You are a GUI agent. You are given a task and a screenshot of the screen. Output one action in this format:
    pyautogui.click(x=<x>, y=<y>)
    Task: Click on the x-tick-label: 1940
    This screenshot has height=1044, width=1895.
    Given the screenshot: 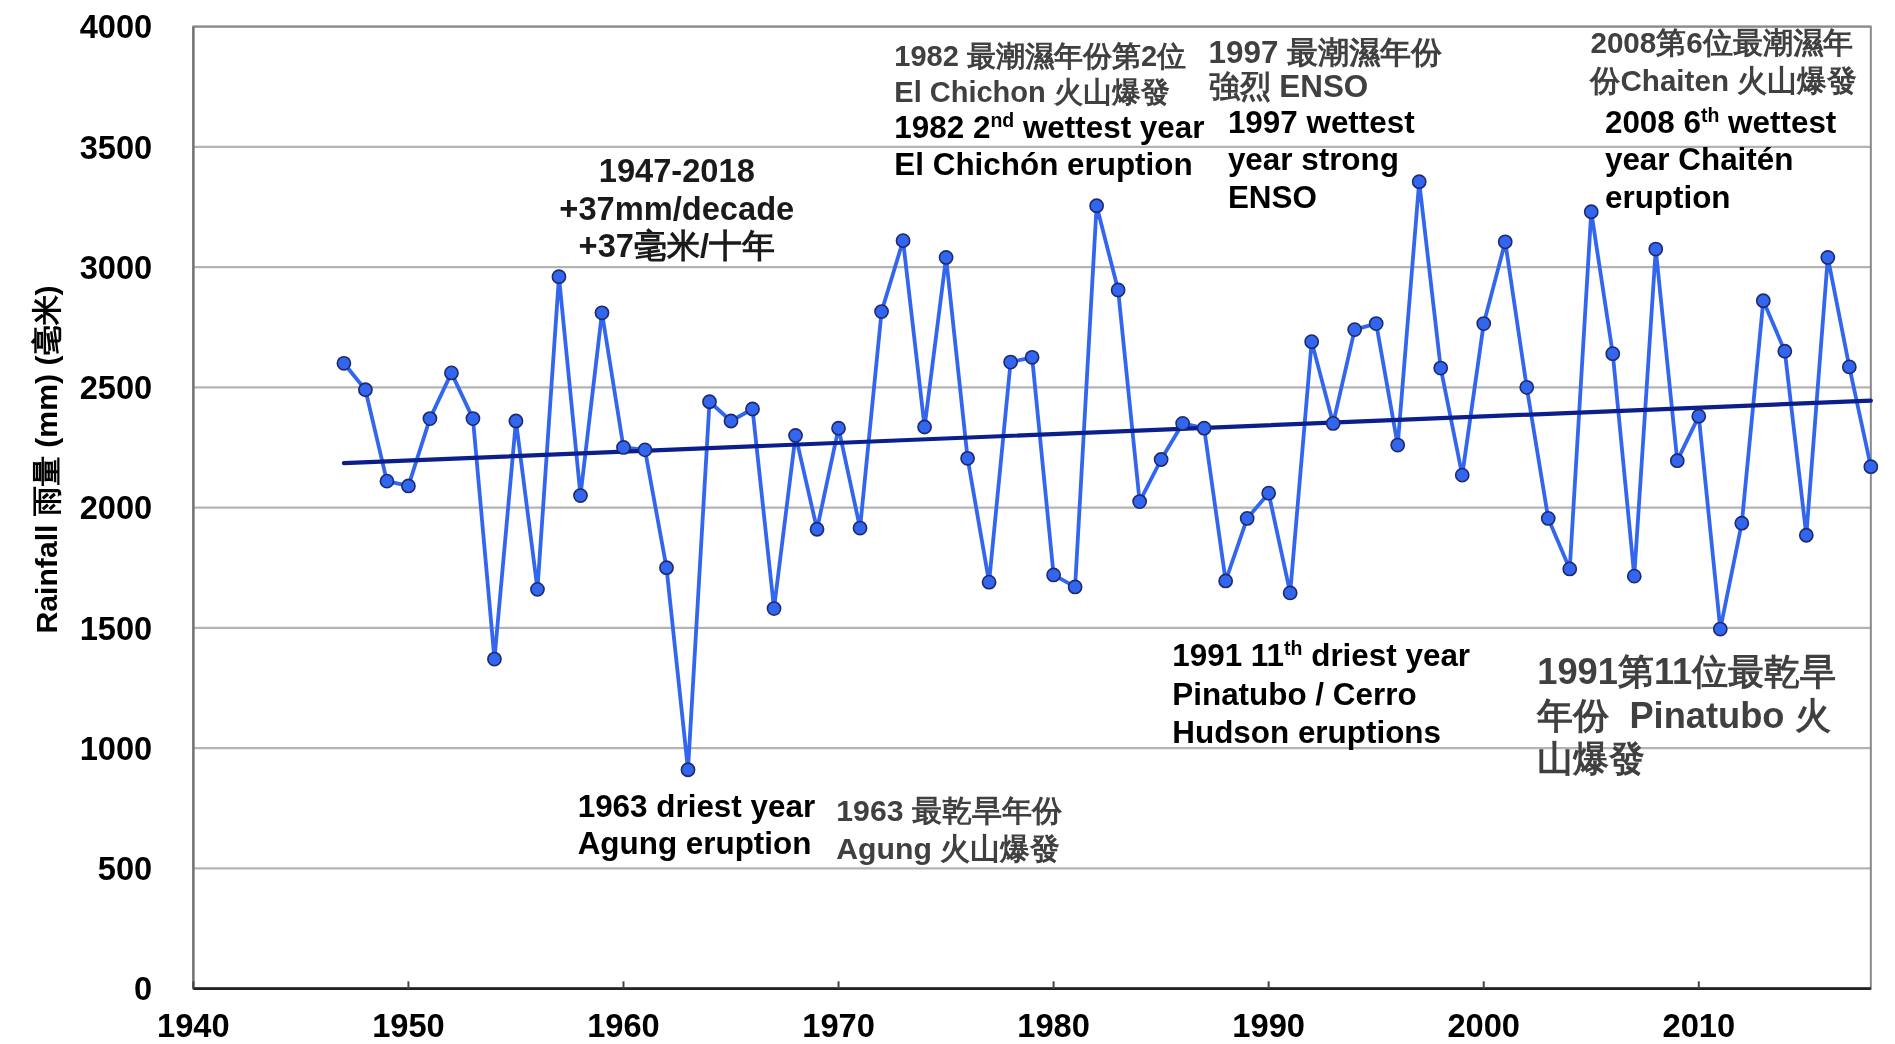 What is the action you would take?
    pyautogui.click(x=193, y=1025)
    